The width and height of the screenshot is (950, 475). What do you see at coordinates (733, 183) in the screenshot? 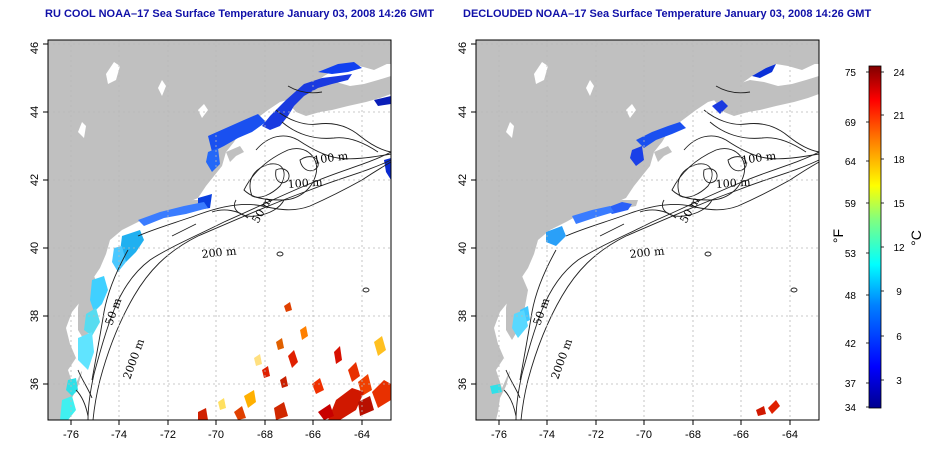
I see `right-contour-label-100m-b: 100 m` at bounding box center [733, 183].